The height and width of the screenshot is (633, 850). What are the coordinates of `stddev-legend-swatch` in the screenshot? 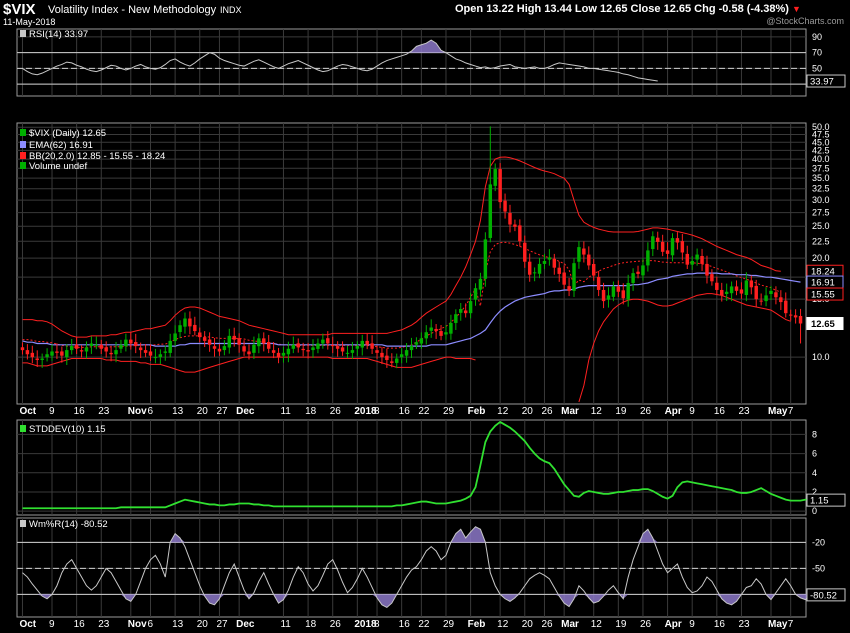 It's located at (23, 428).